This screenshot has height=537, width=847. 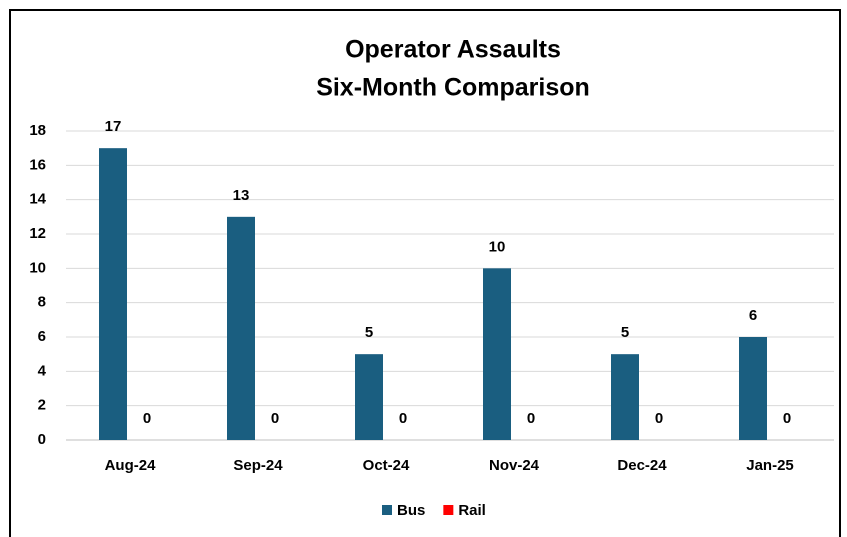 What do you see at coordinates (37, 233) in the screenshot?
I see `y-tick-label: 12` at bounding box center [37, 233].